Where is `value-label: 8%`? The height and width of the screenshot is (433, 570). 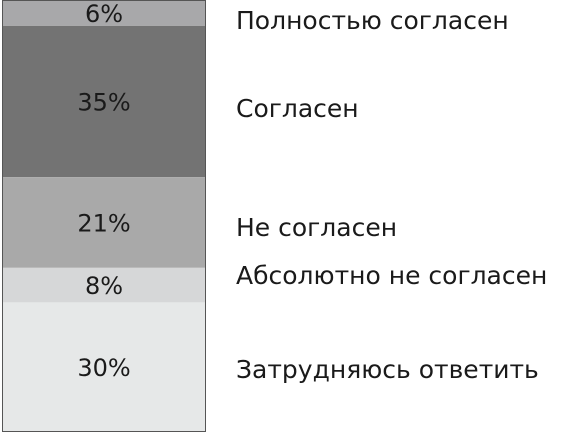 value-label: 8% is located at coordinates (104, 286).